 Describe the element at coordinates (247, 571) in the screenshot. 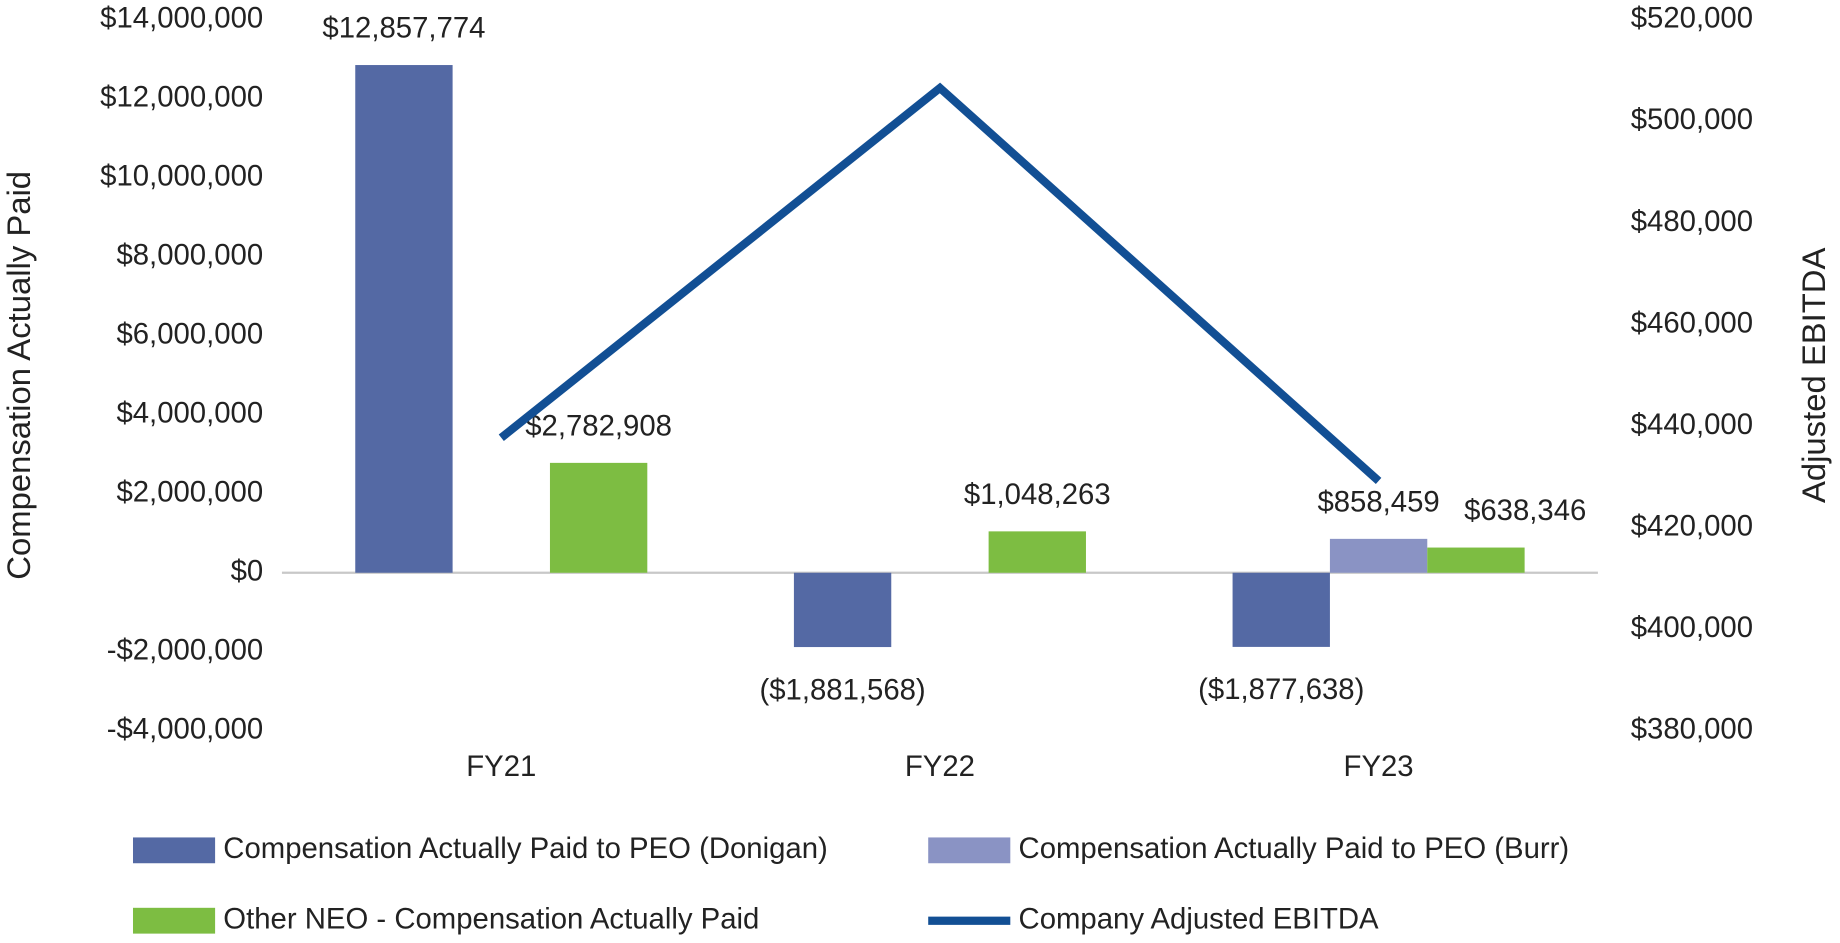

I see `y-tick-label: $0` at that location.